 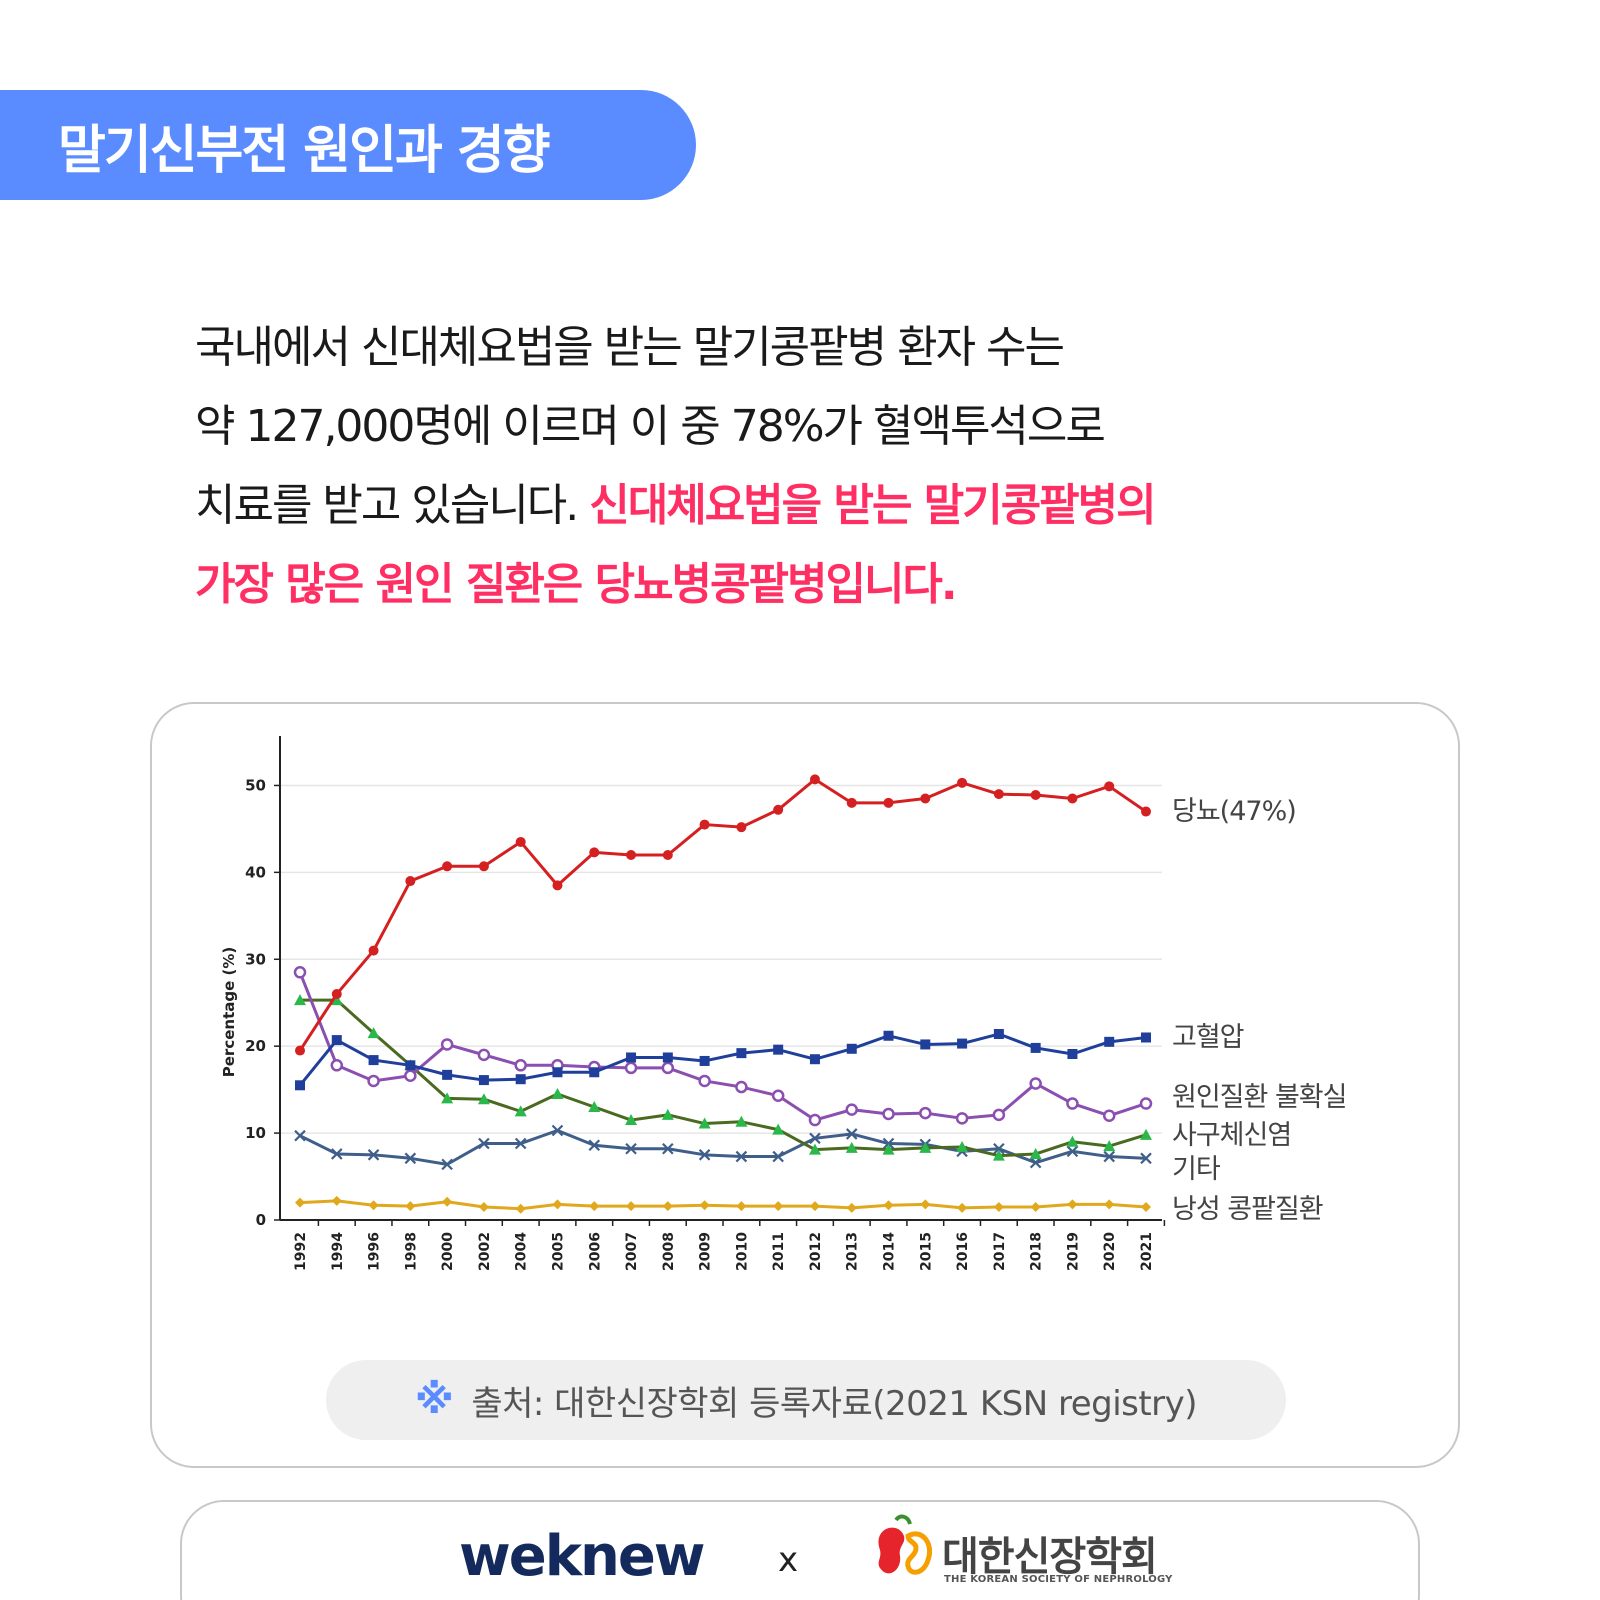 What do you see at coordinates (304, 150) in the screenshot?
I see `section-title: 말기신부전 원인과 경향` at bounding box center [304, 150].